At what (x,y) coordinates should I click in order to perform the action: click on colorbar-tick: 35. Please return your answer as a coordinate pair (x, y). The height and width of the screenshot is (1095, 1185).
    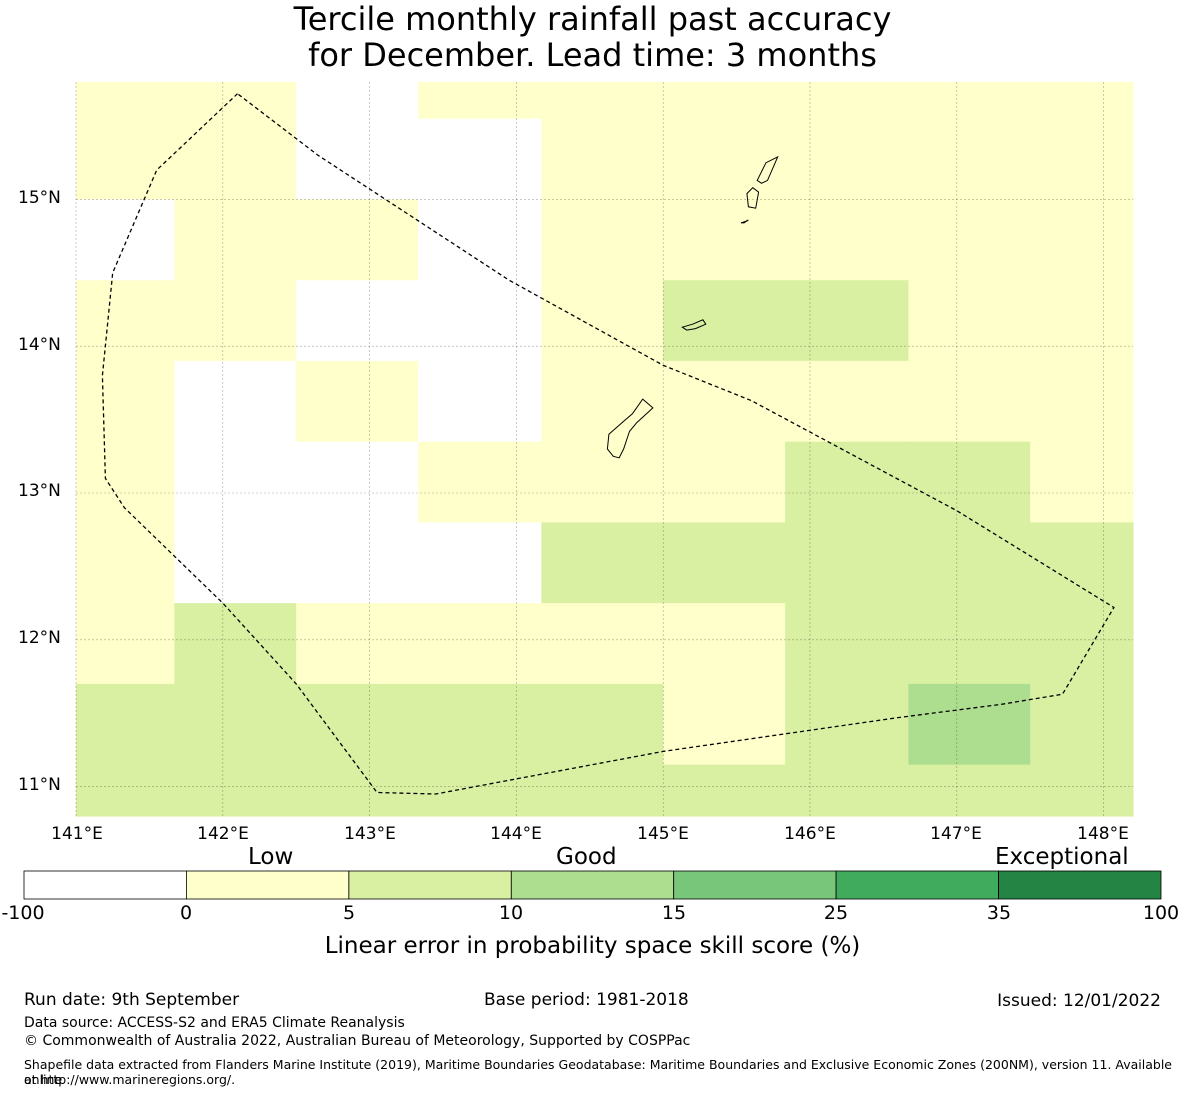
    Looking at the image, I should click on (999, 913).